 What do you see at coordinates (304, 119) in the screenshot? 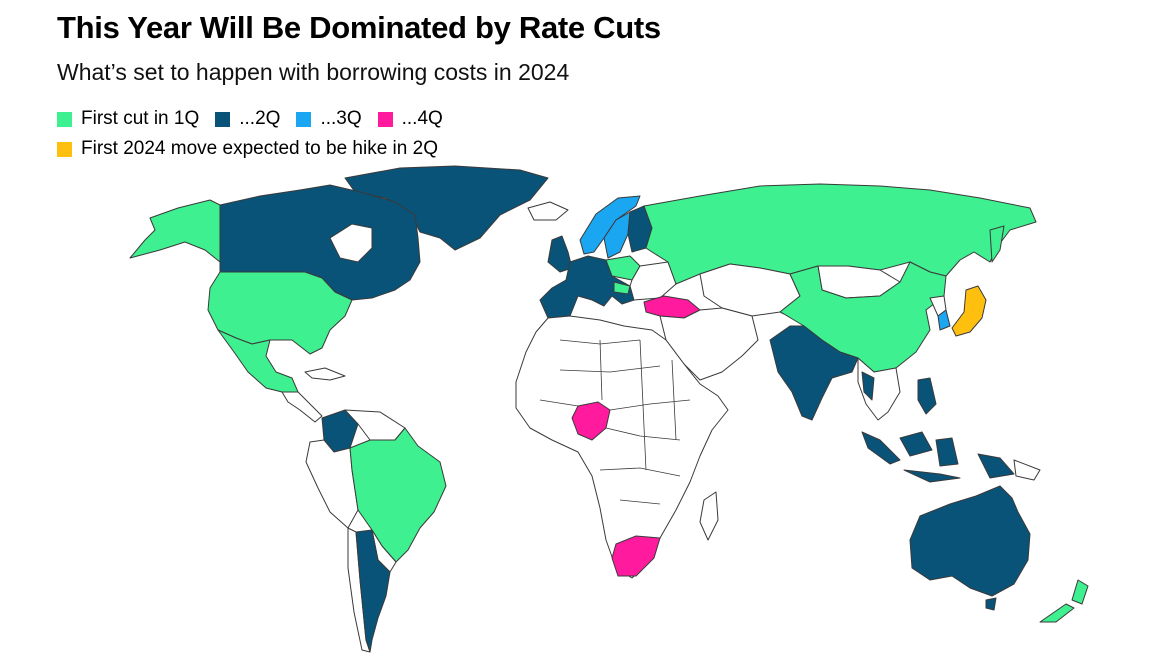
I see `legend-swatch-3q` at bounding box center [304, 119].